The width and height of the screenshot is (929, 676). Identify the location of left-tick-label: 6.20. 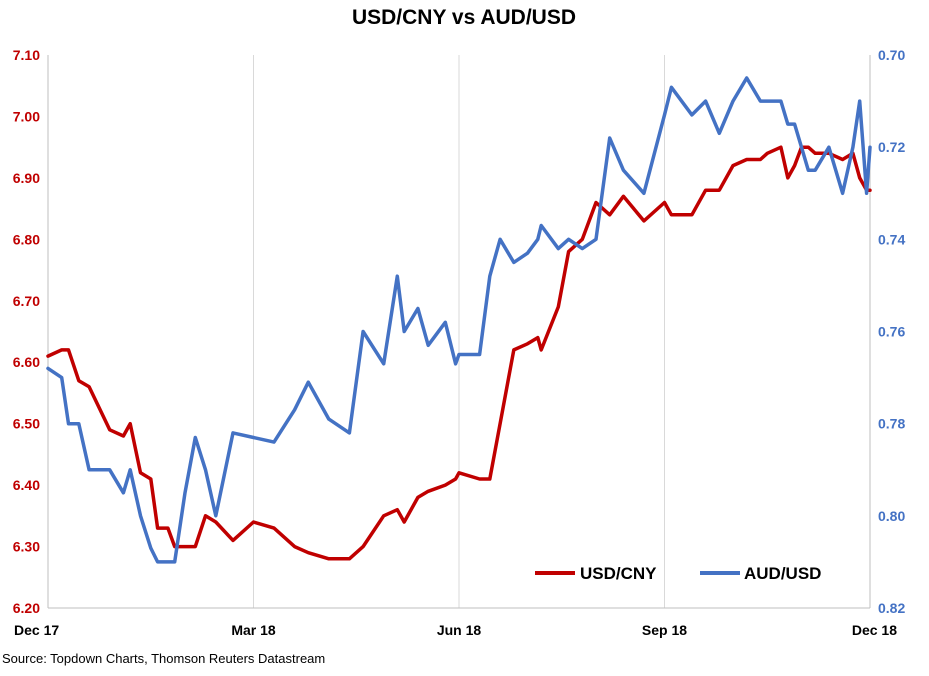
(26, 608).